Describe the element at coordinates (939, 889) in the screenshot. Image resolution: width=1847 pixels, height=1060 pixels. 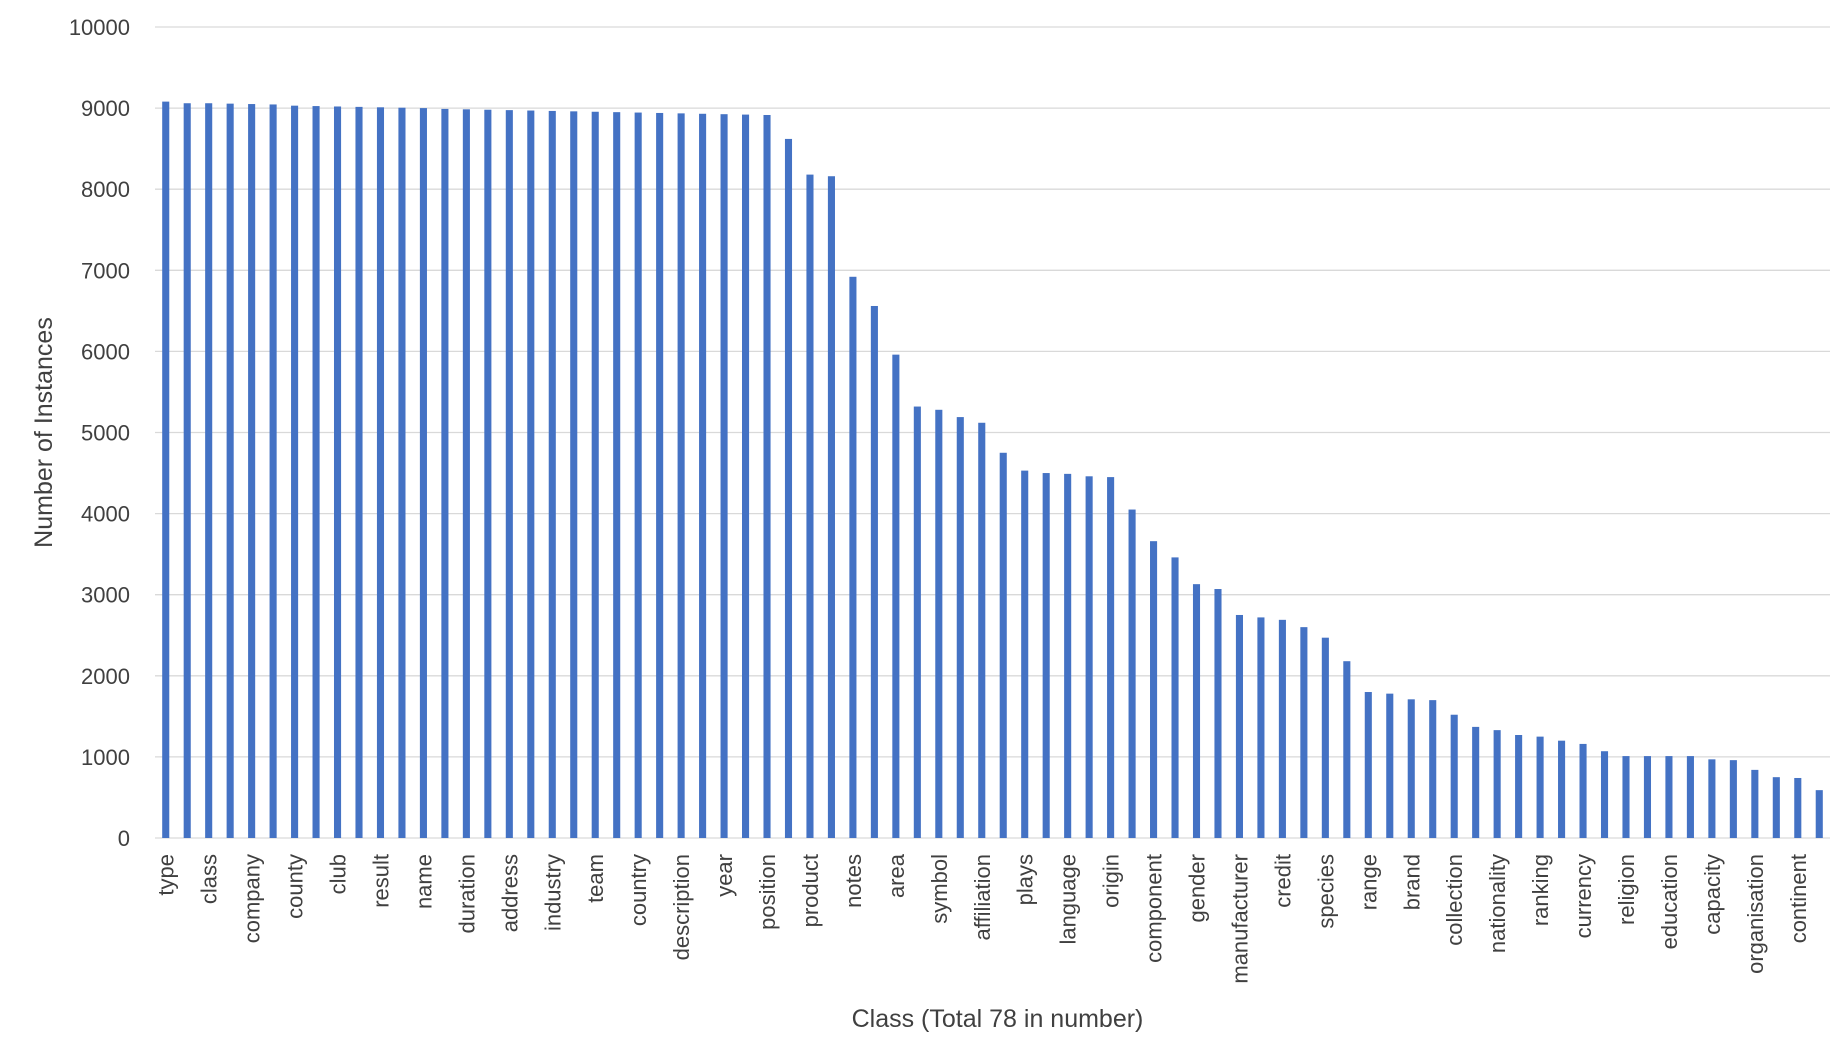
I see `x-tick-label: symbol` at that location.